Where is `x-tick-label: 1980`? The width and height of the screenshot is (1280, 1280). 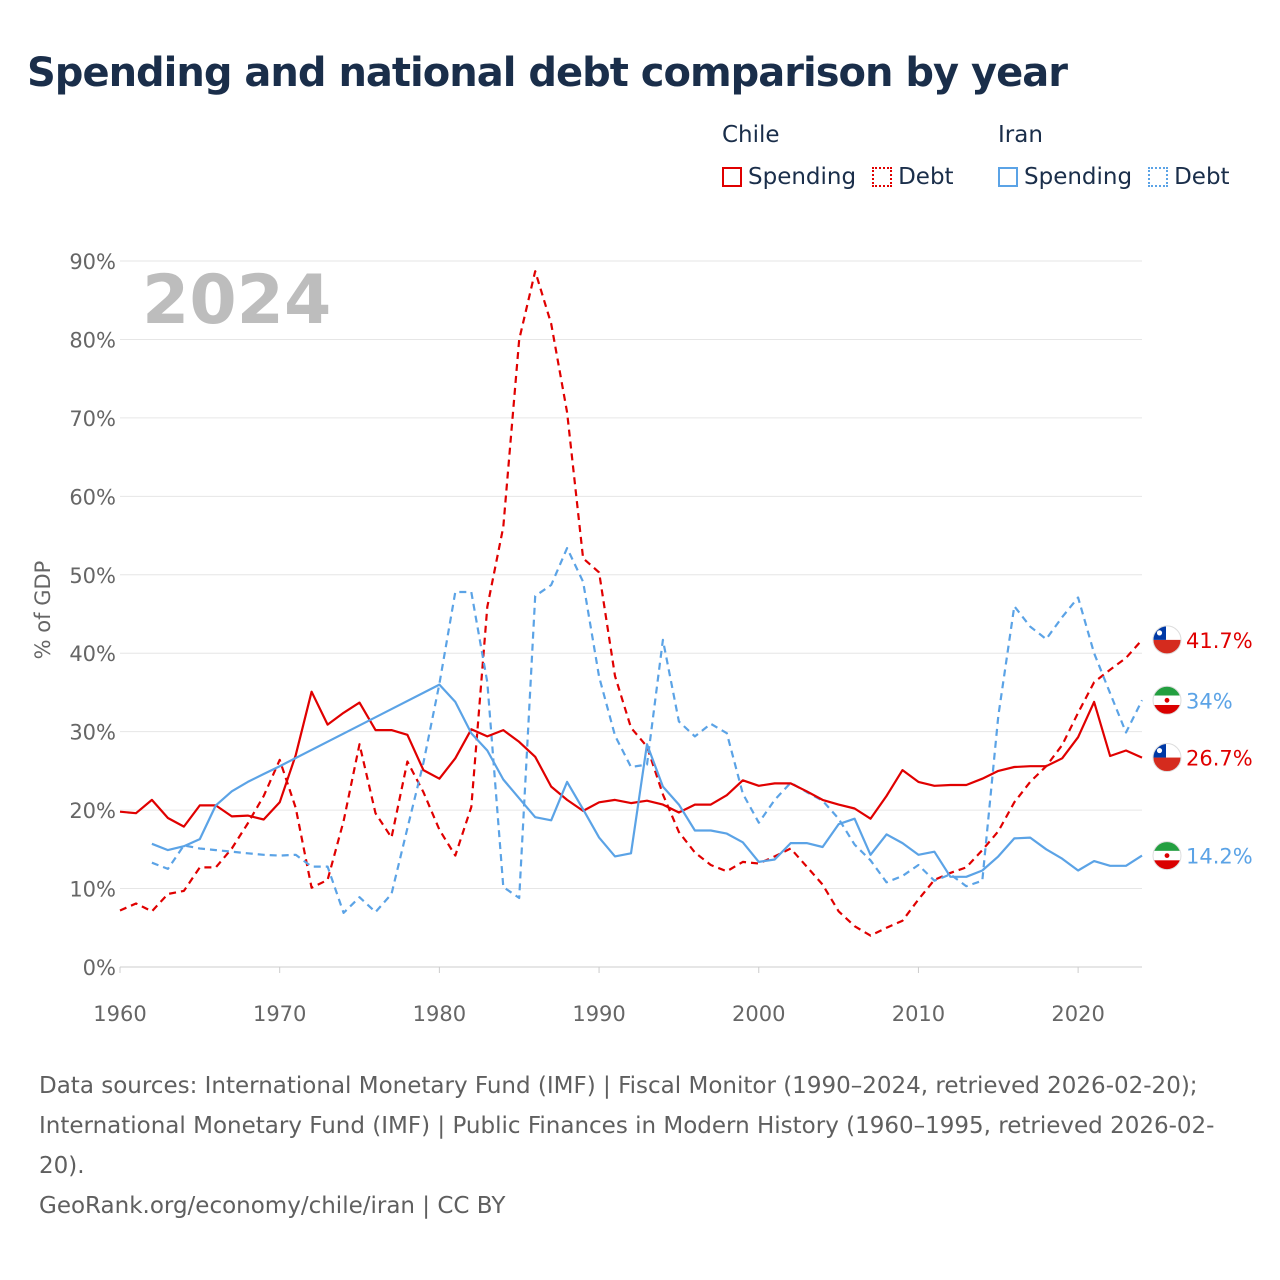 x-tick-label: 1980 is located at coordinates (439, 1014).